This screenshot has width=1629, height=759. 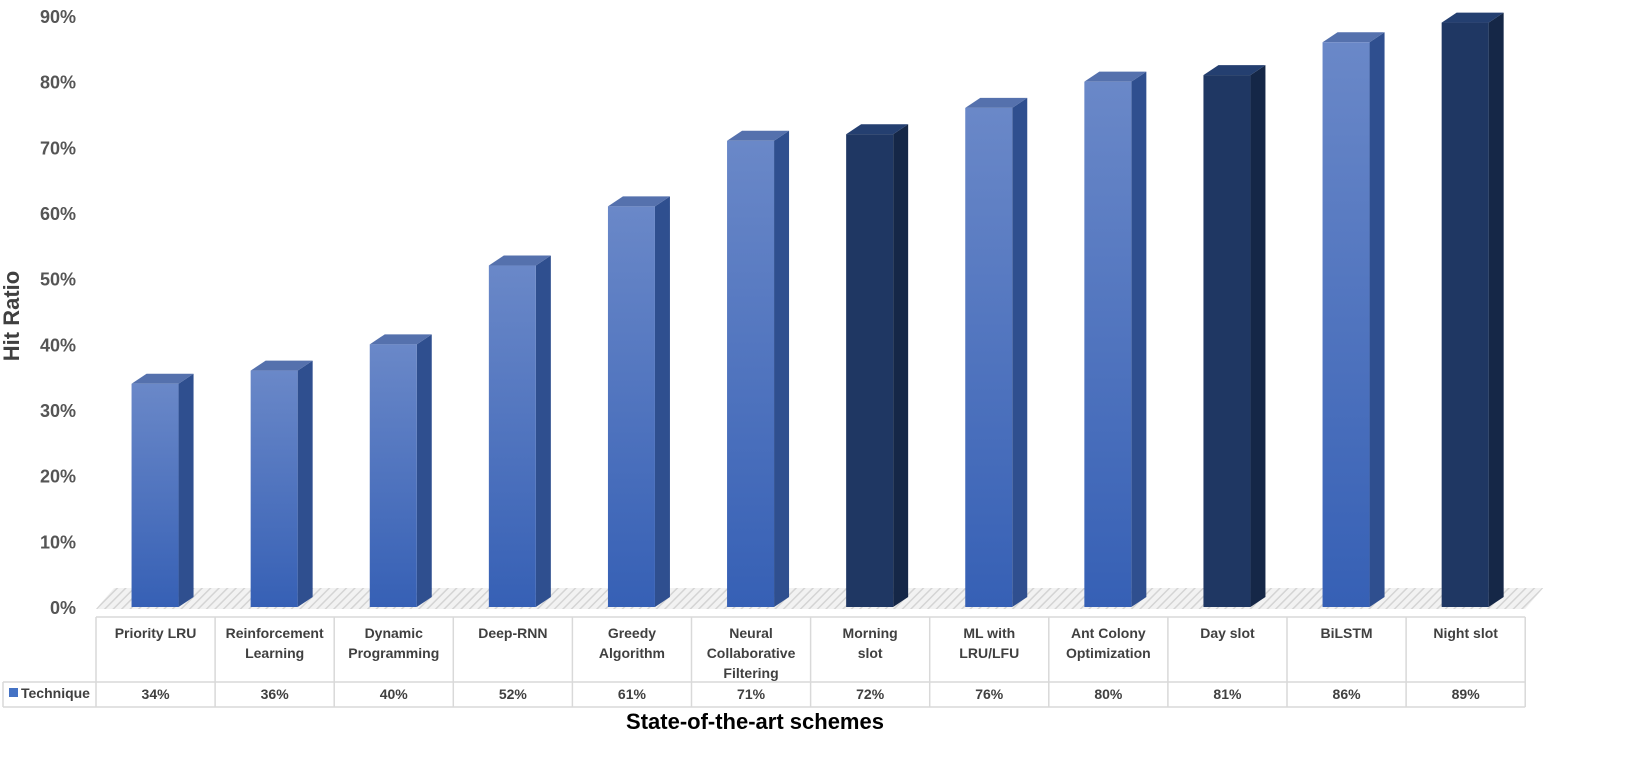 What do you see at coordinates (1346, 633) in the screenshot?
I see `category-label: BiLSTM` at bounding box center [1346, 633].